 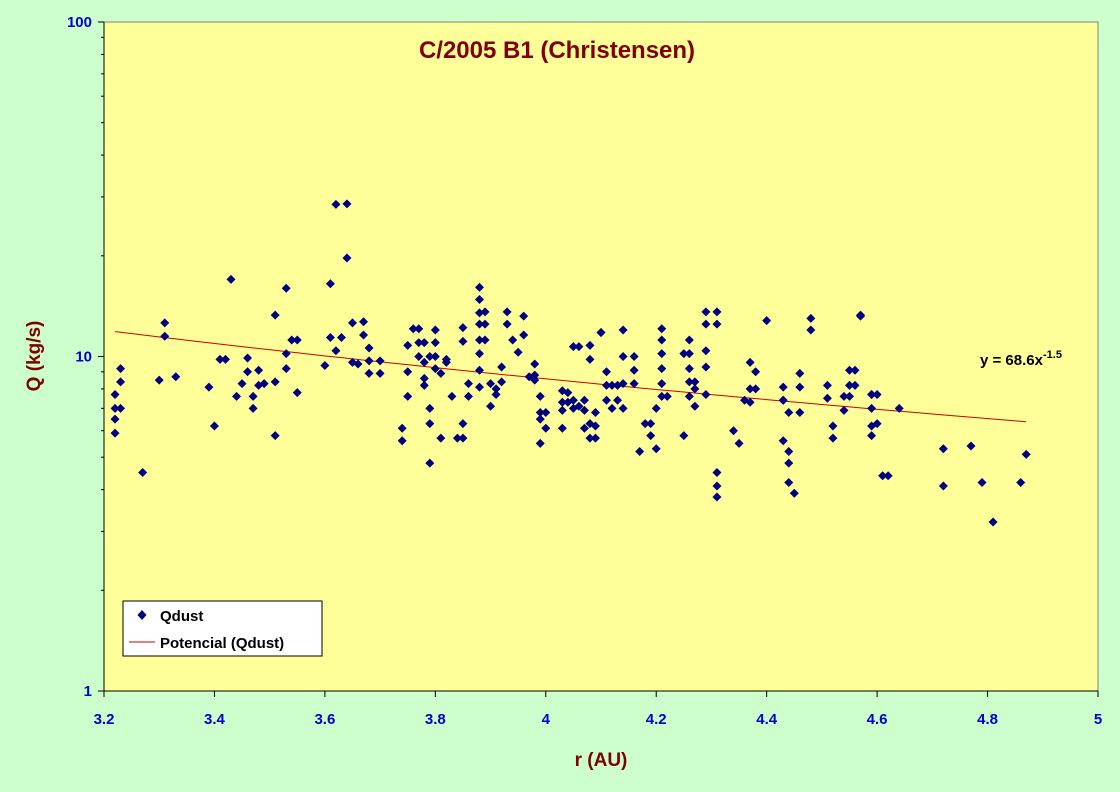 What do you see at coordinates (1012, 360) in the screenshot?
I see `trend-equation-base: y = 68.6x` at bounding box center [1012, 360].